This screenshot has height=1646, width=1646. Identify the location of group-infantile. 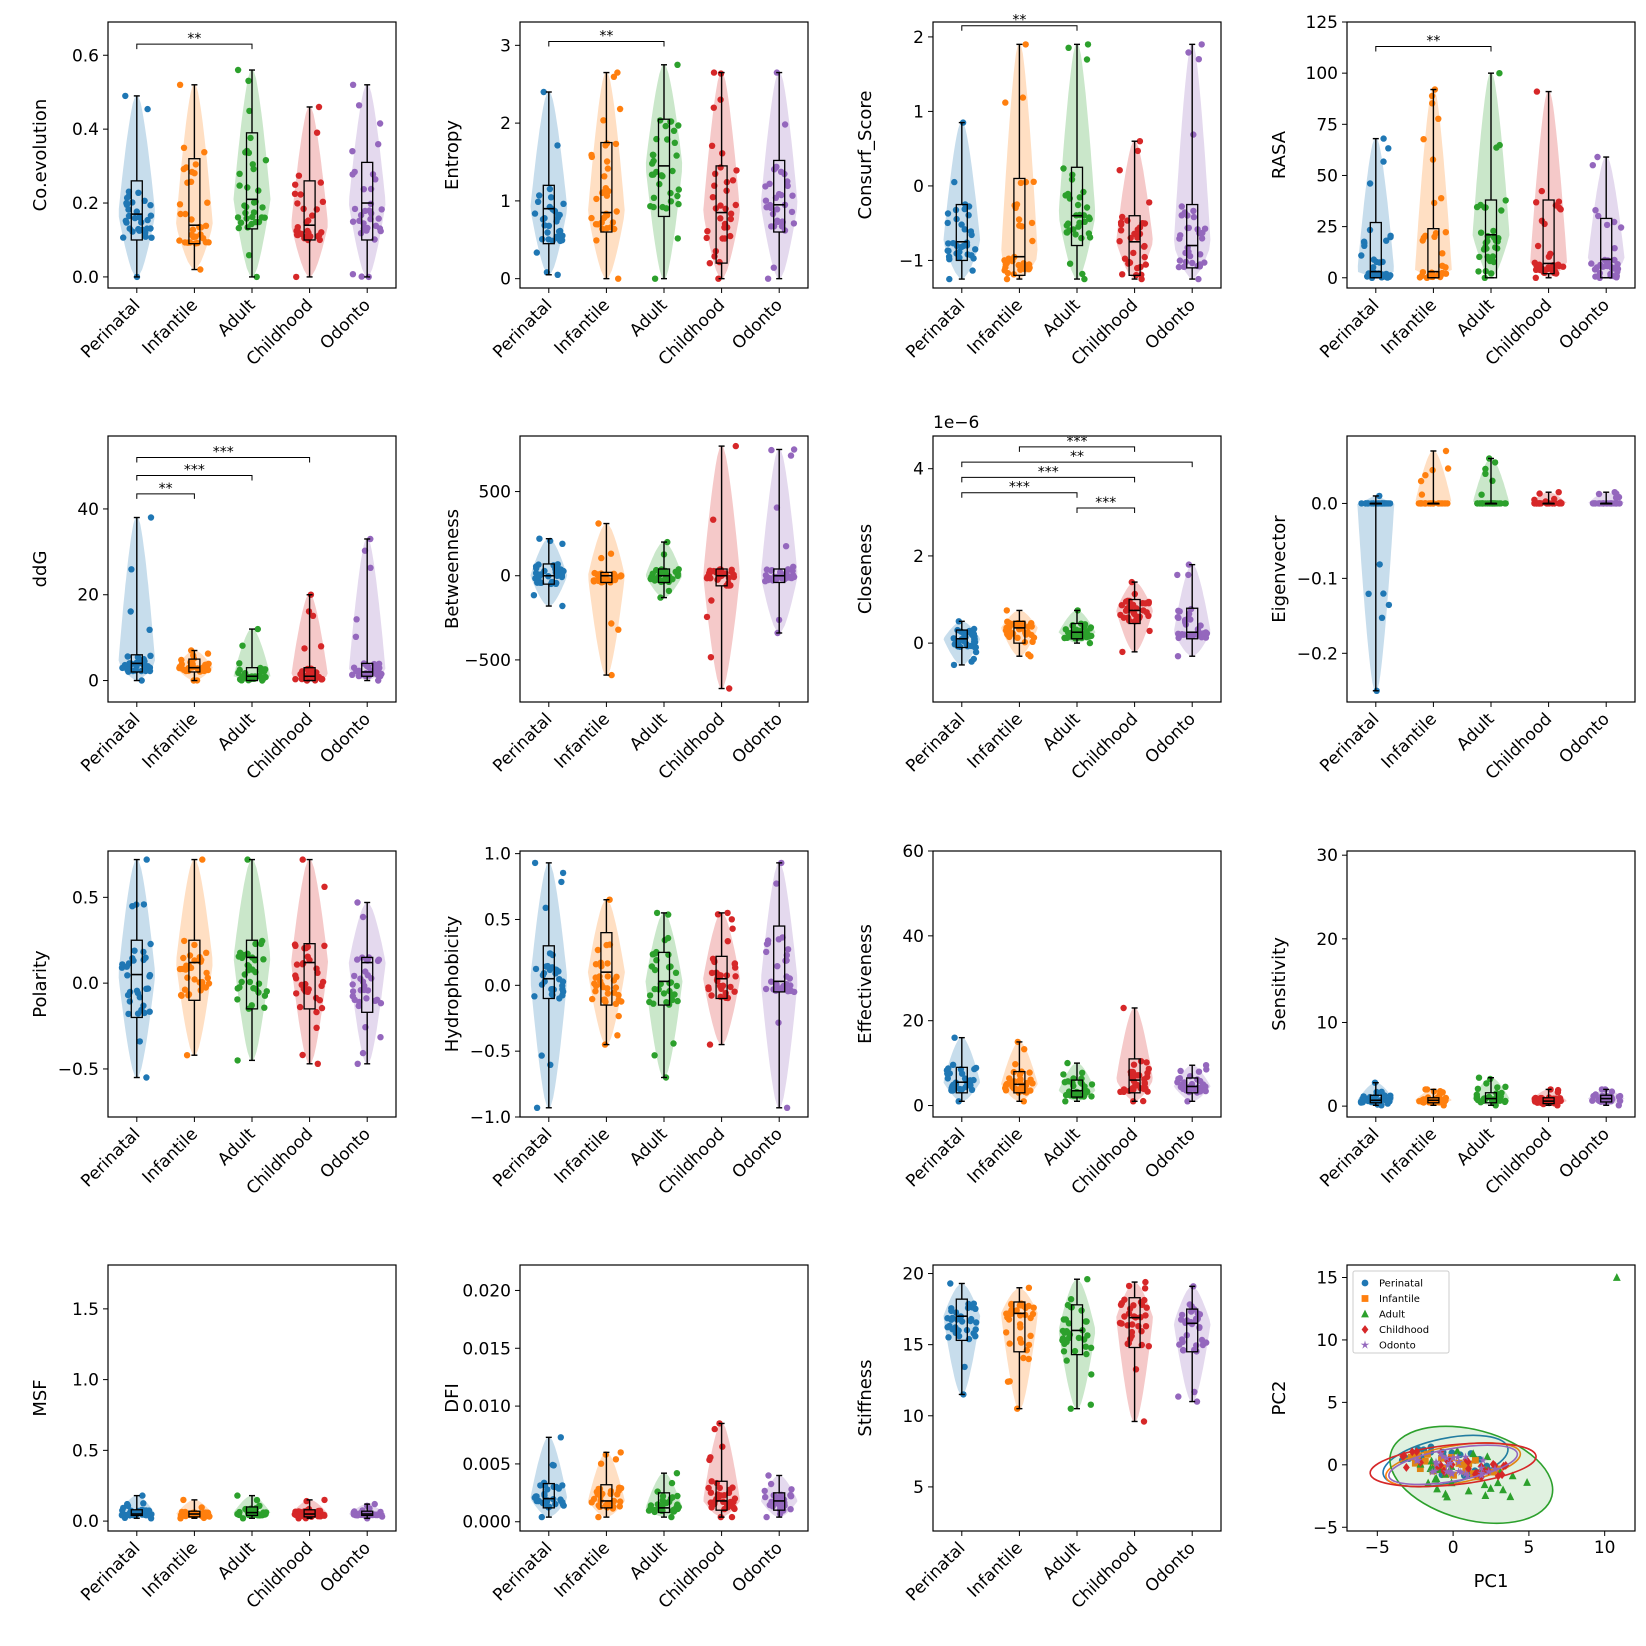
(1019, 1071).